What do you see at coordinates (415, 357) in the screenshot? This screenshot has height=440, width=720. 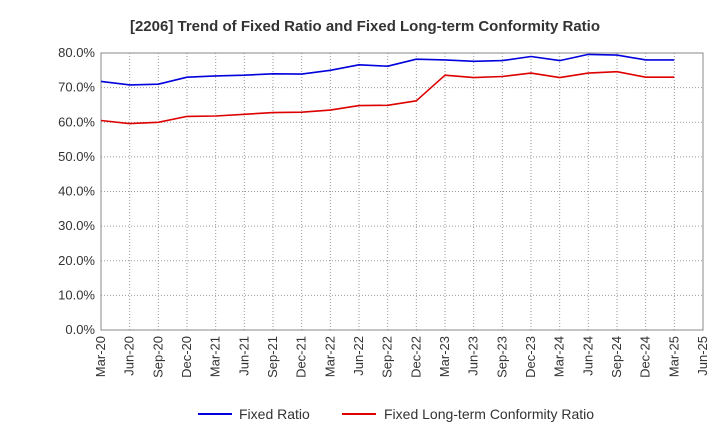 I see `x-tick-label: Dec-22` at bounding box center [415, 357].